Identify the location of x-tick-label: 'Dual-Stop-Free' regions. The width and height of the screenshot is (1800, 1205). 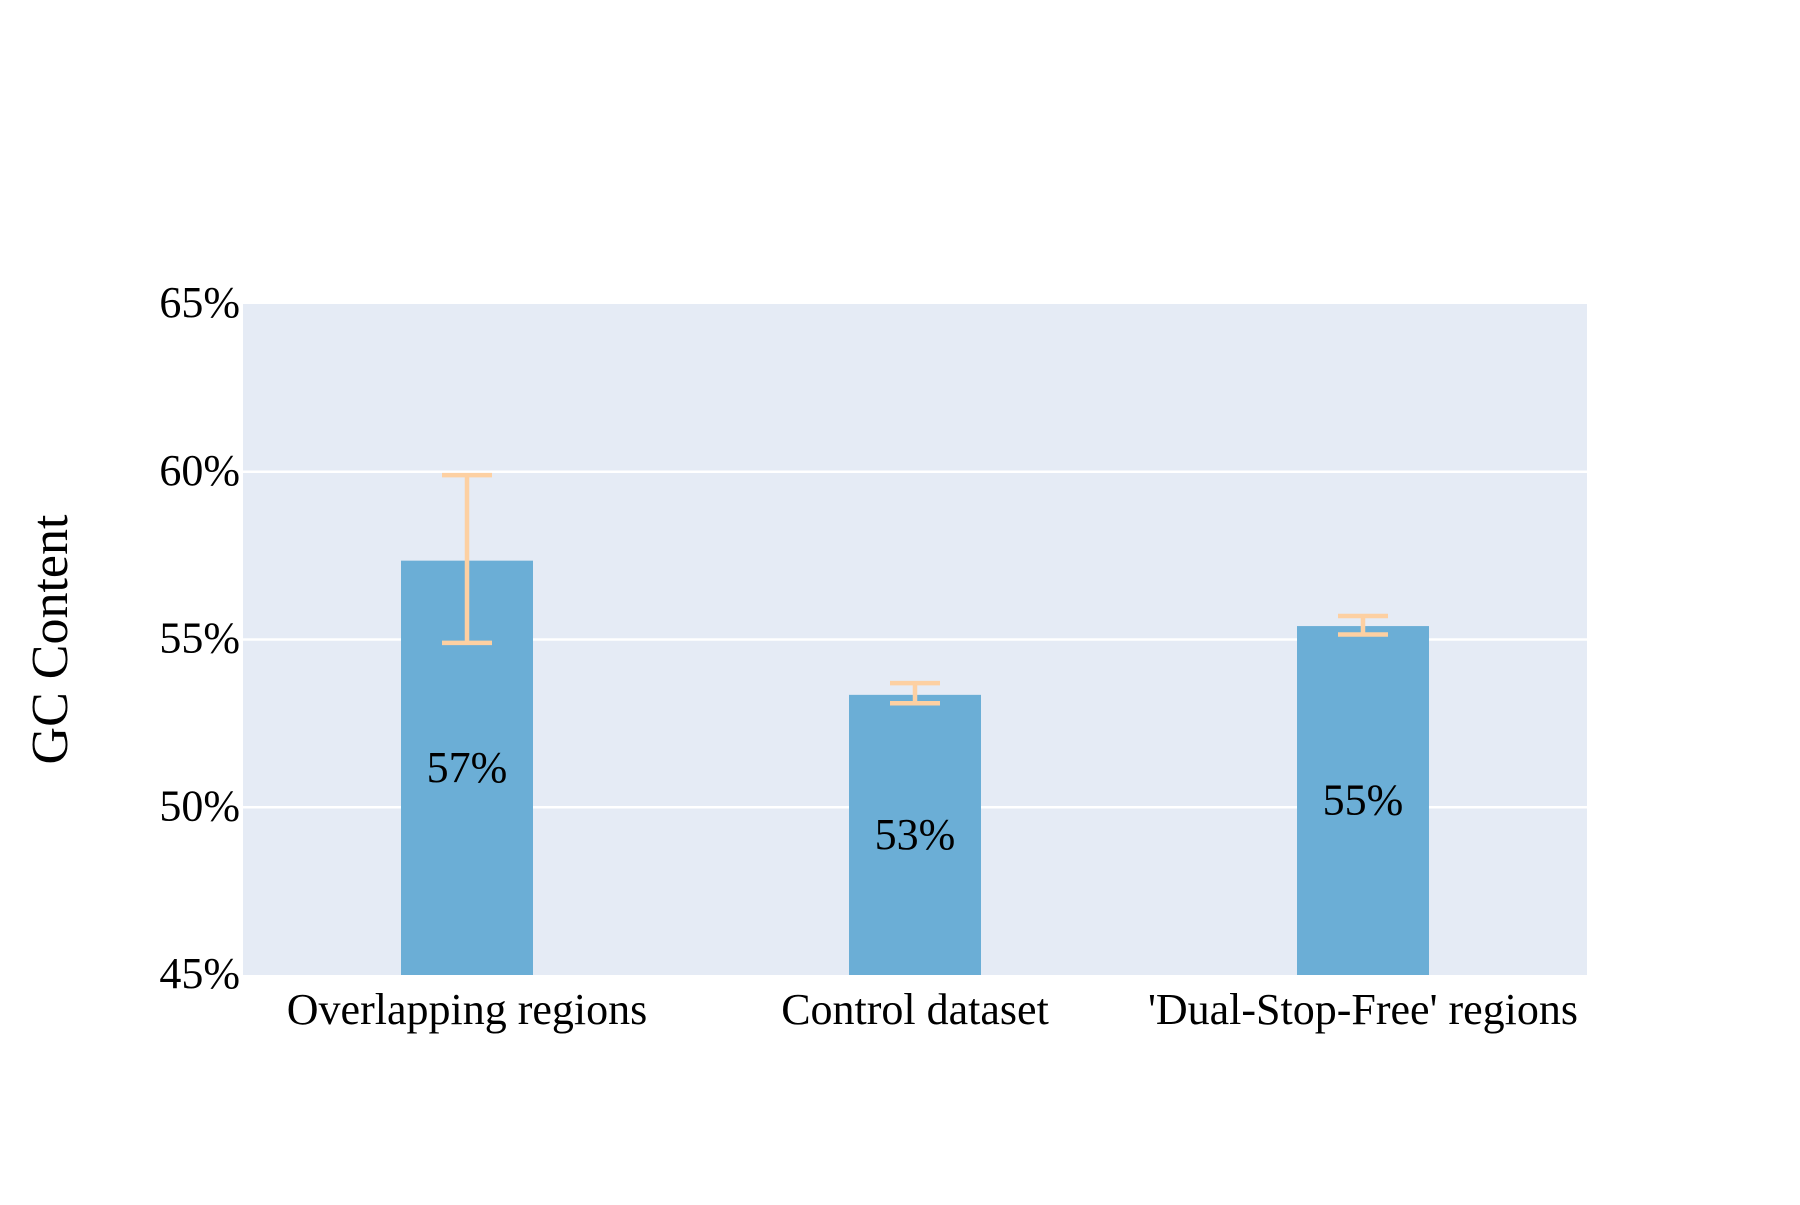
(1363, 1009).